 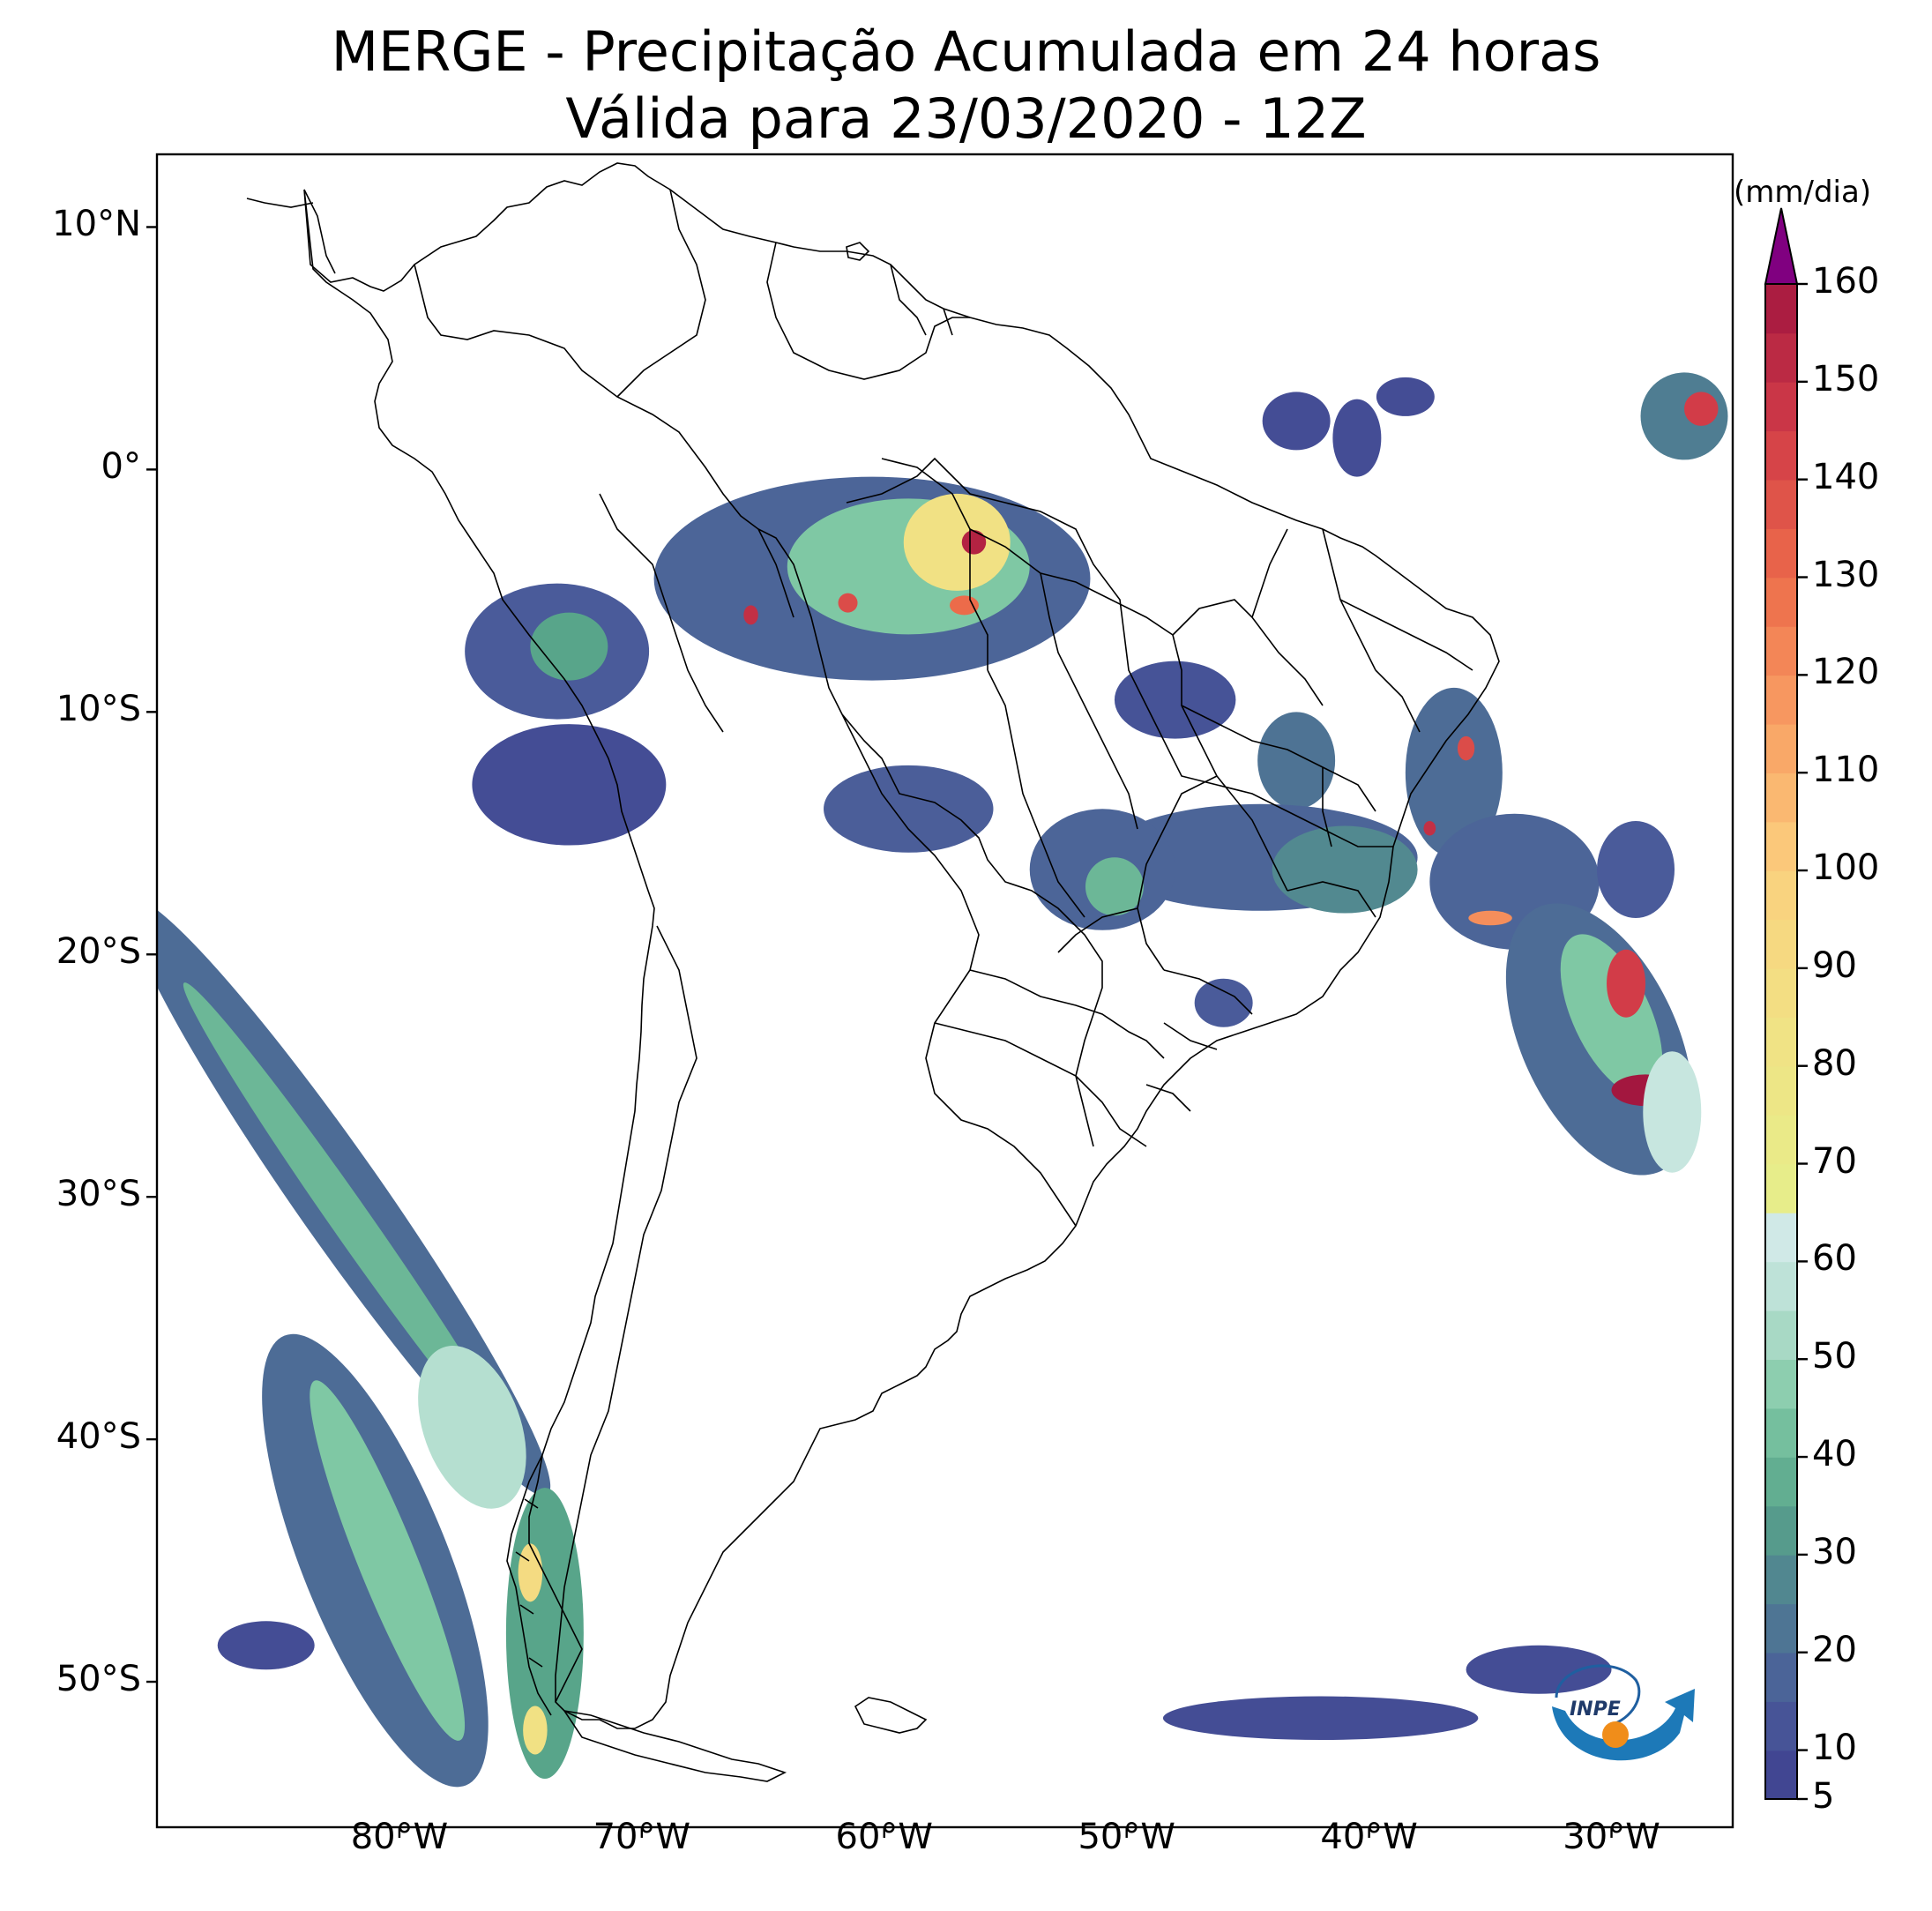 I want to click on colorbar-tick-label: 70, so click(x=1834, y=1161).